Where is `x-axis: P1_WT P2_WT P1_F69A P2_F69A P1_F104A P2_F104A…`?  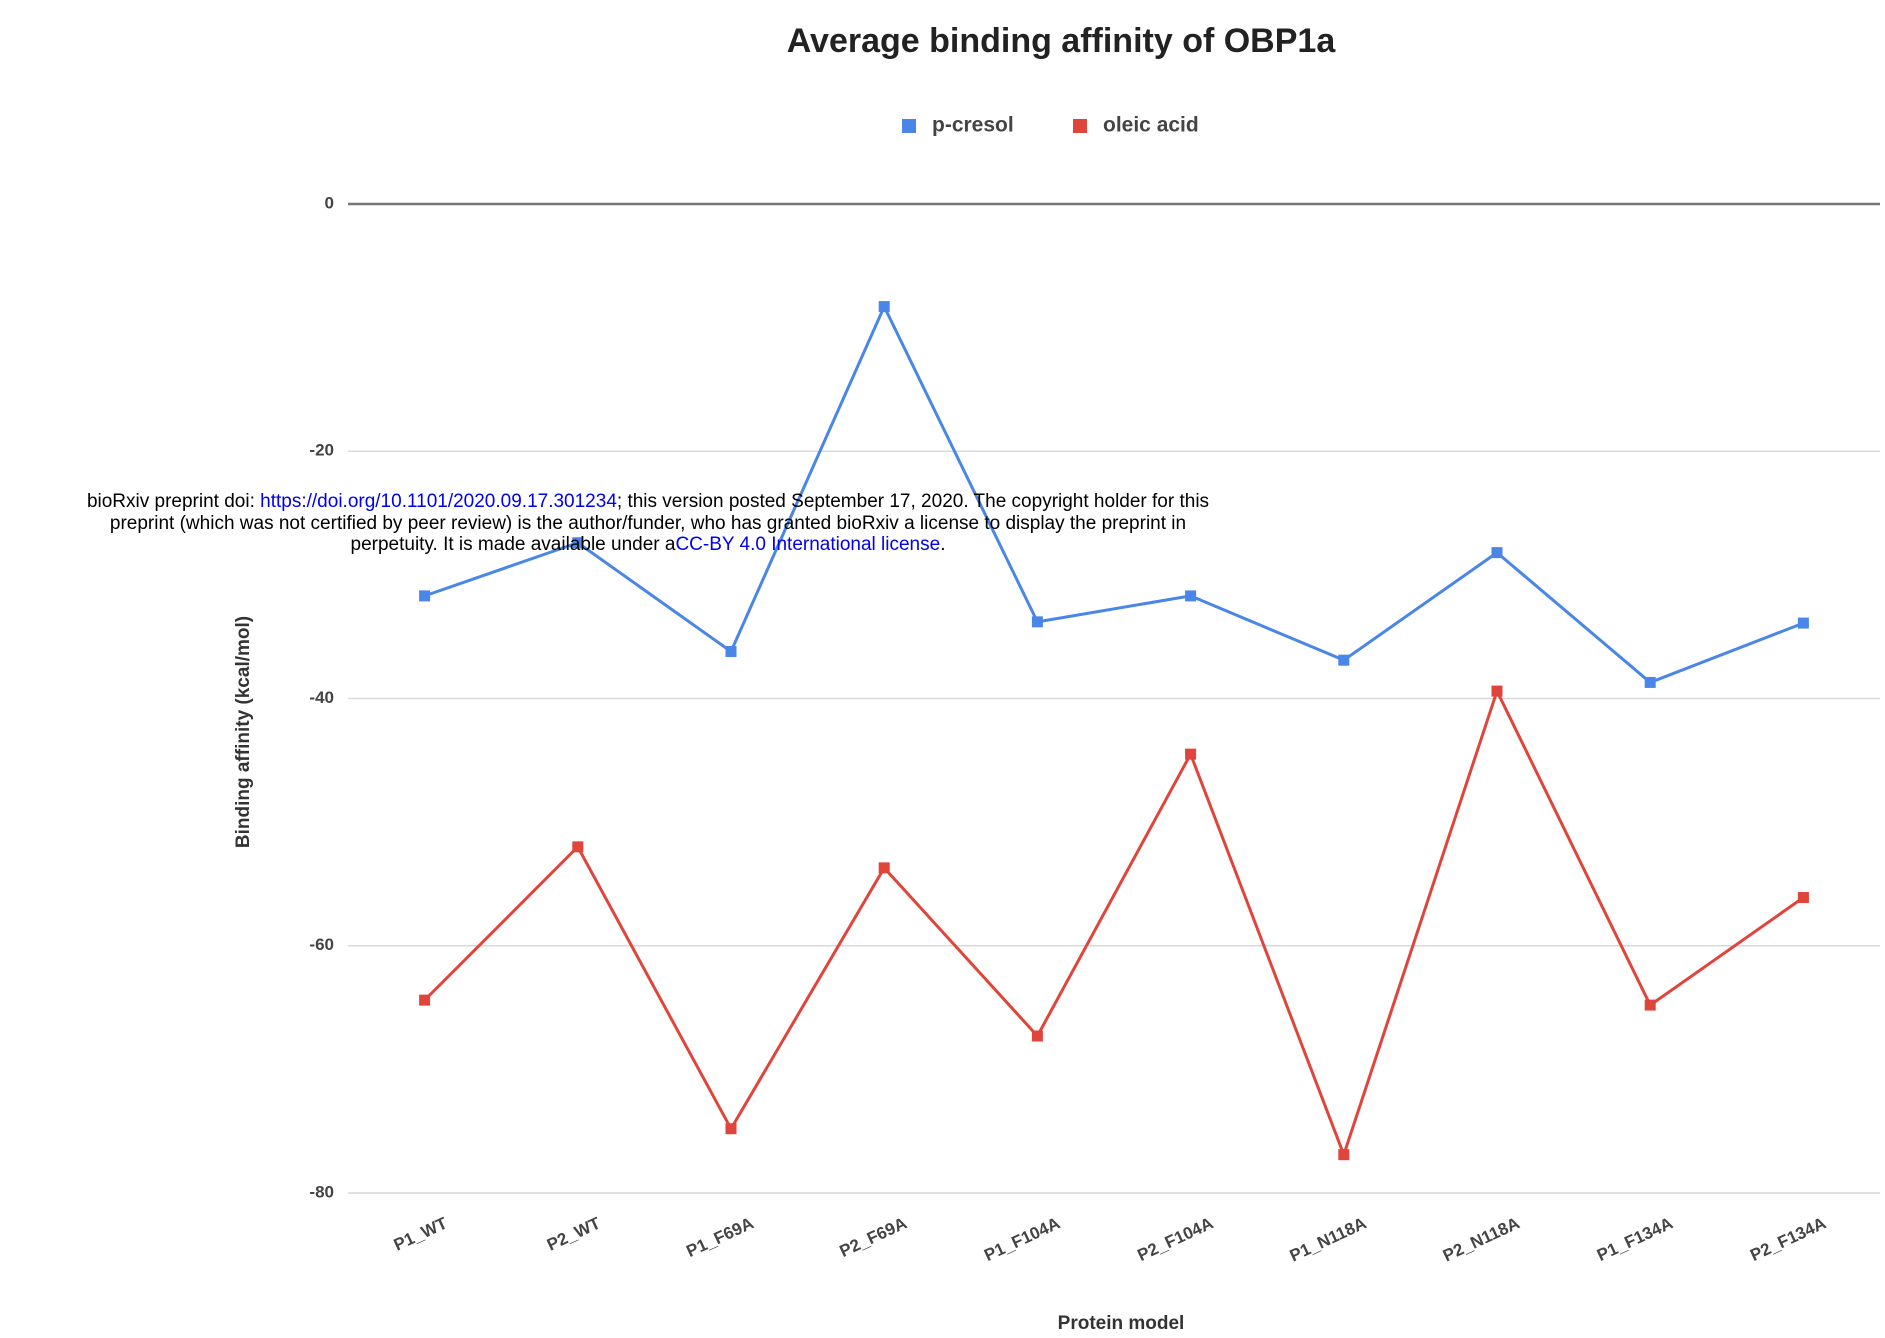 x-axis: P1_WT P2_WT P1_F69A P2_F69A P1_F104A P2_F104A… is located at coordinates (1110, 1239).